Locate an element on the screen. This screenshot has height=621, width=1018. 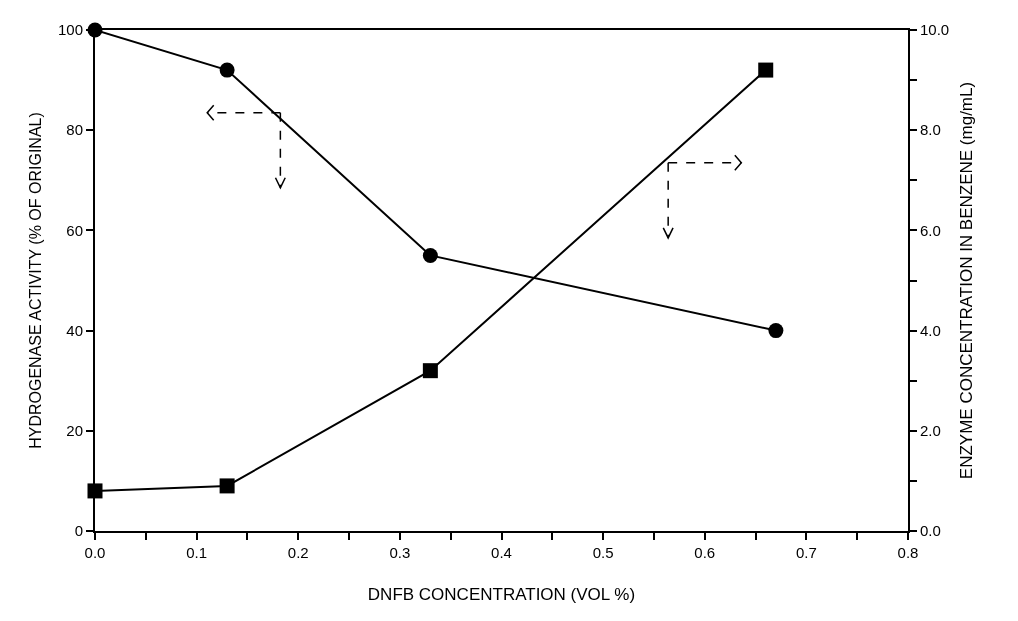
y2-tick-label: 10.0 is located at coordinates (935, 30).